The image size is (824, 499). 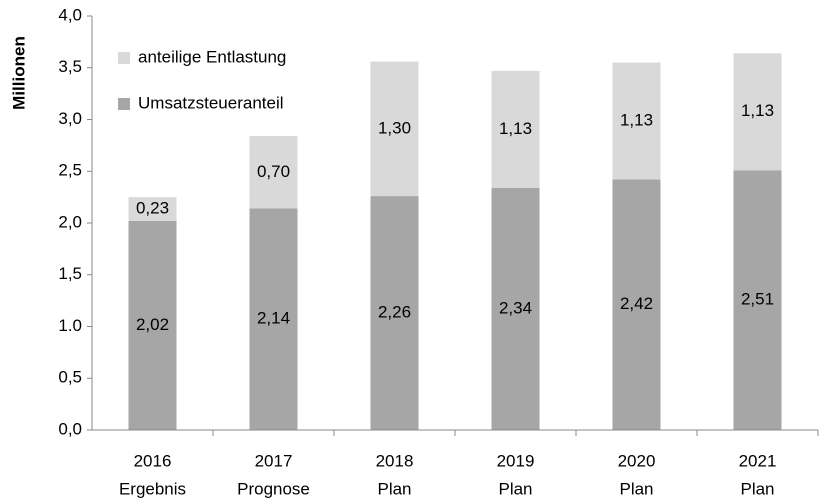 I want to click on data-label: 2,14, so click(x=273, y=318).